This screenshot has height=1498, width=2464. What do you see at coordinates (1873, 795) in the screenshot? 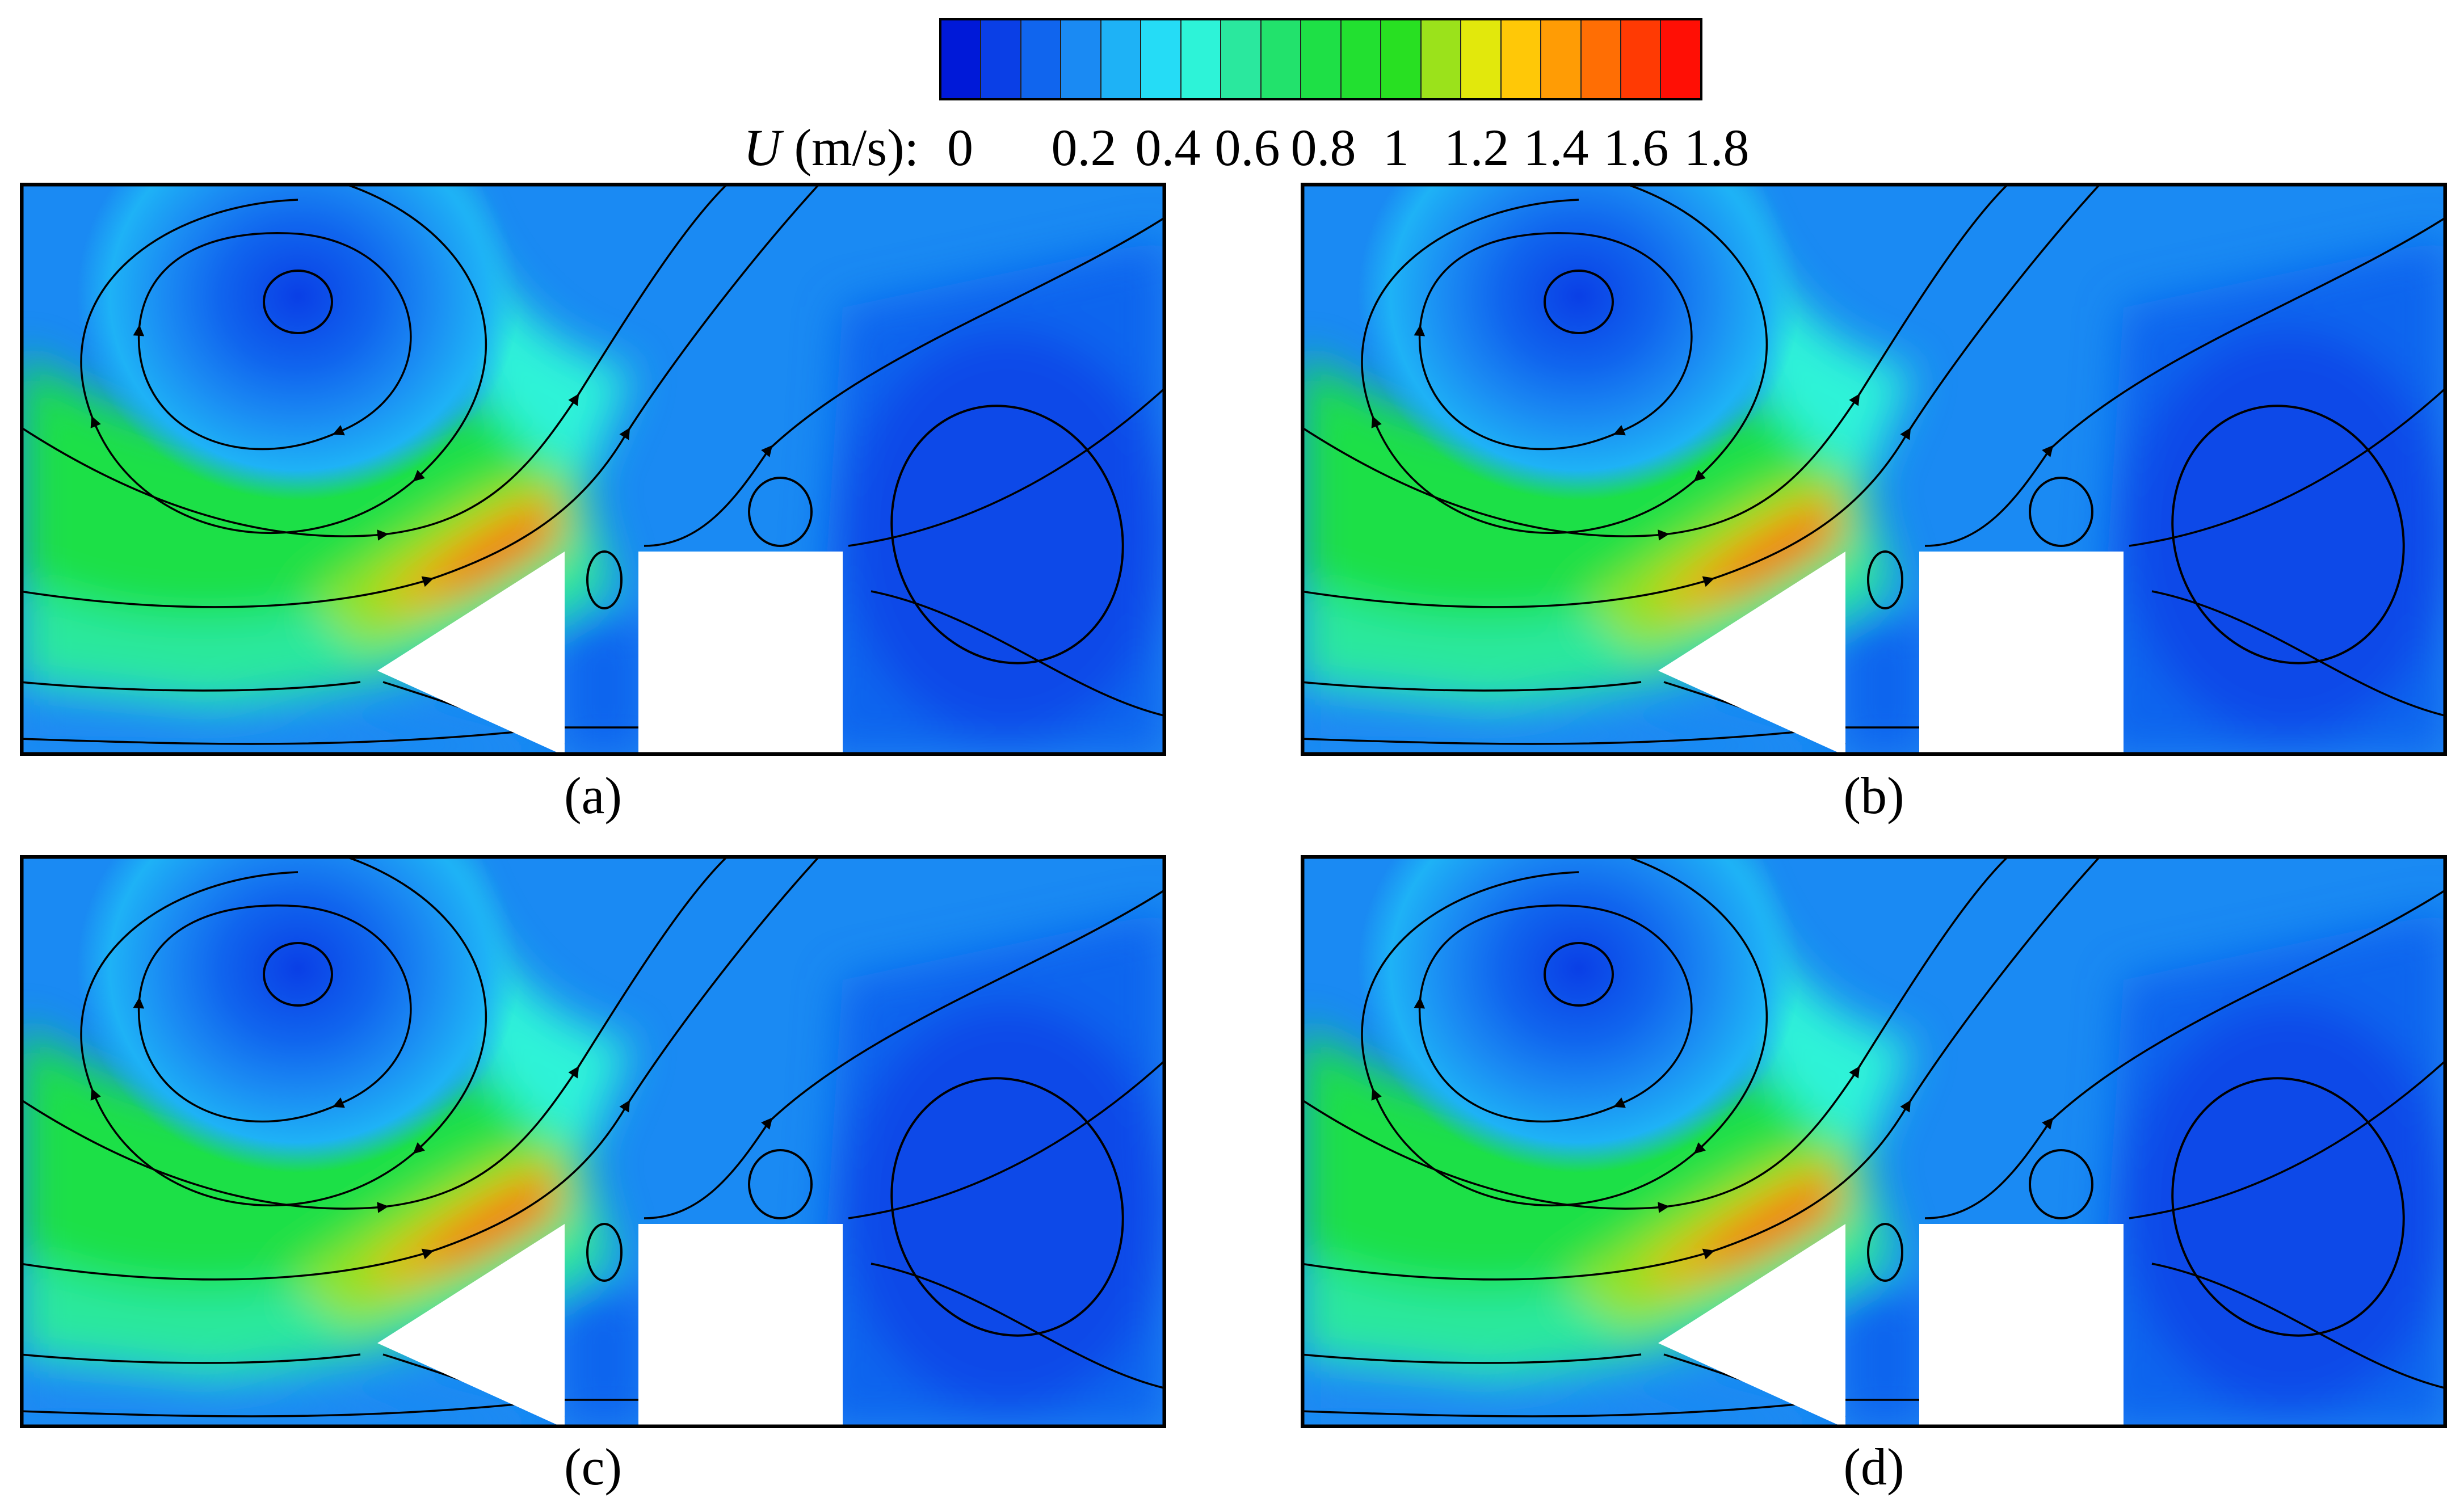
I see `caption-b: (b)` at bounding box center [1873, 795].